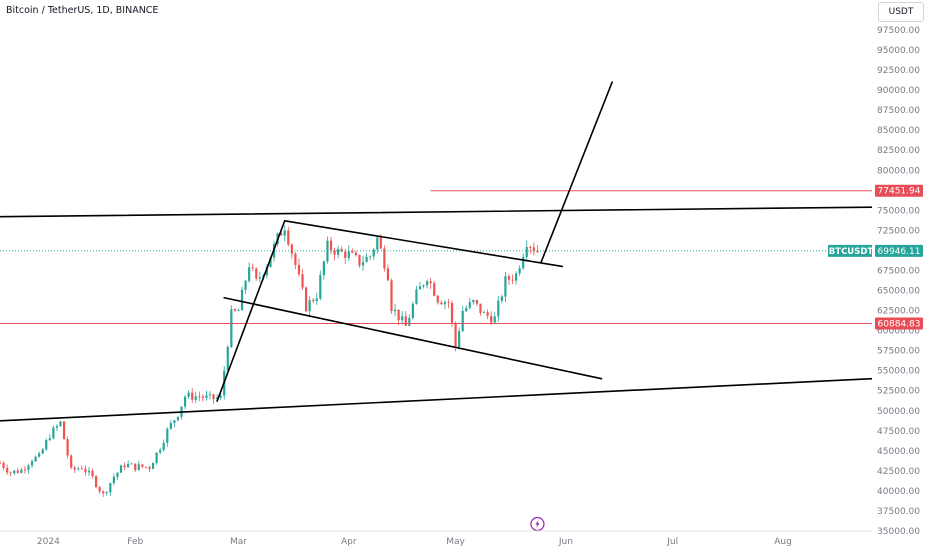 The height and width of the screenshot is (550, 932). What do you see at coordinates (251, 310) in the screenshot?
I see `trendline-flagpole` at bounding box center [251, 310].